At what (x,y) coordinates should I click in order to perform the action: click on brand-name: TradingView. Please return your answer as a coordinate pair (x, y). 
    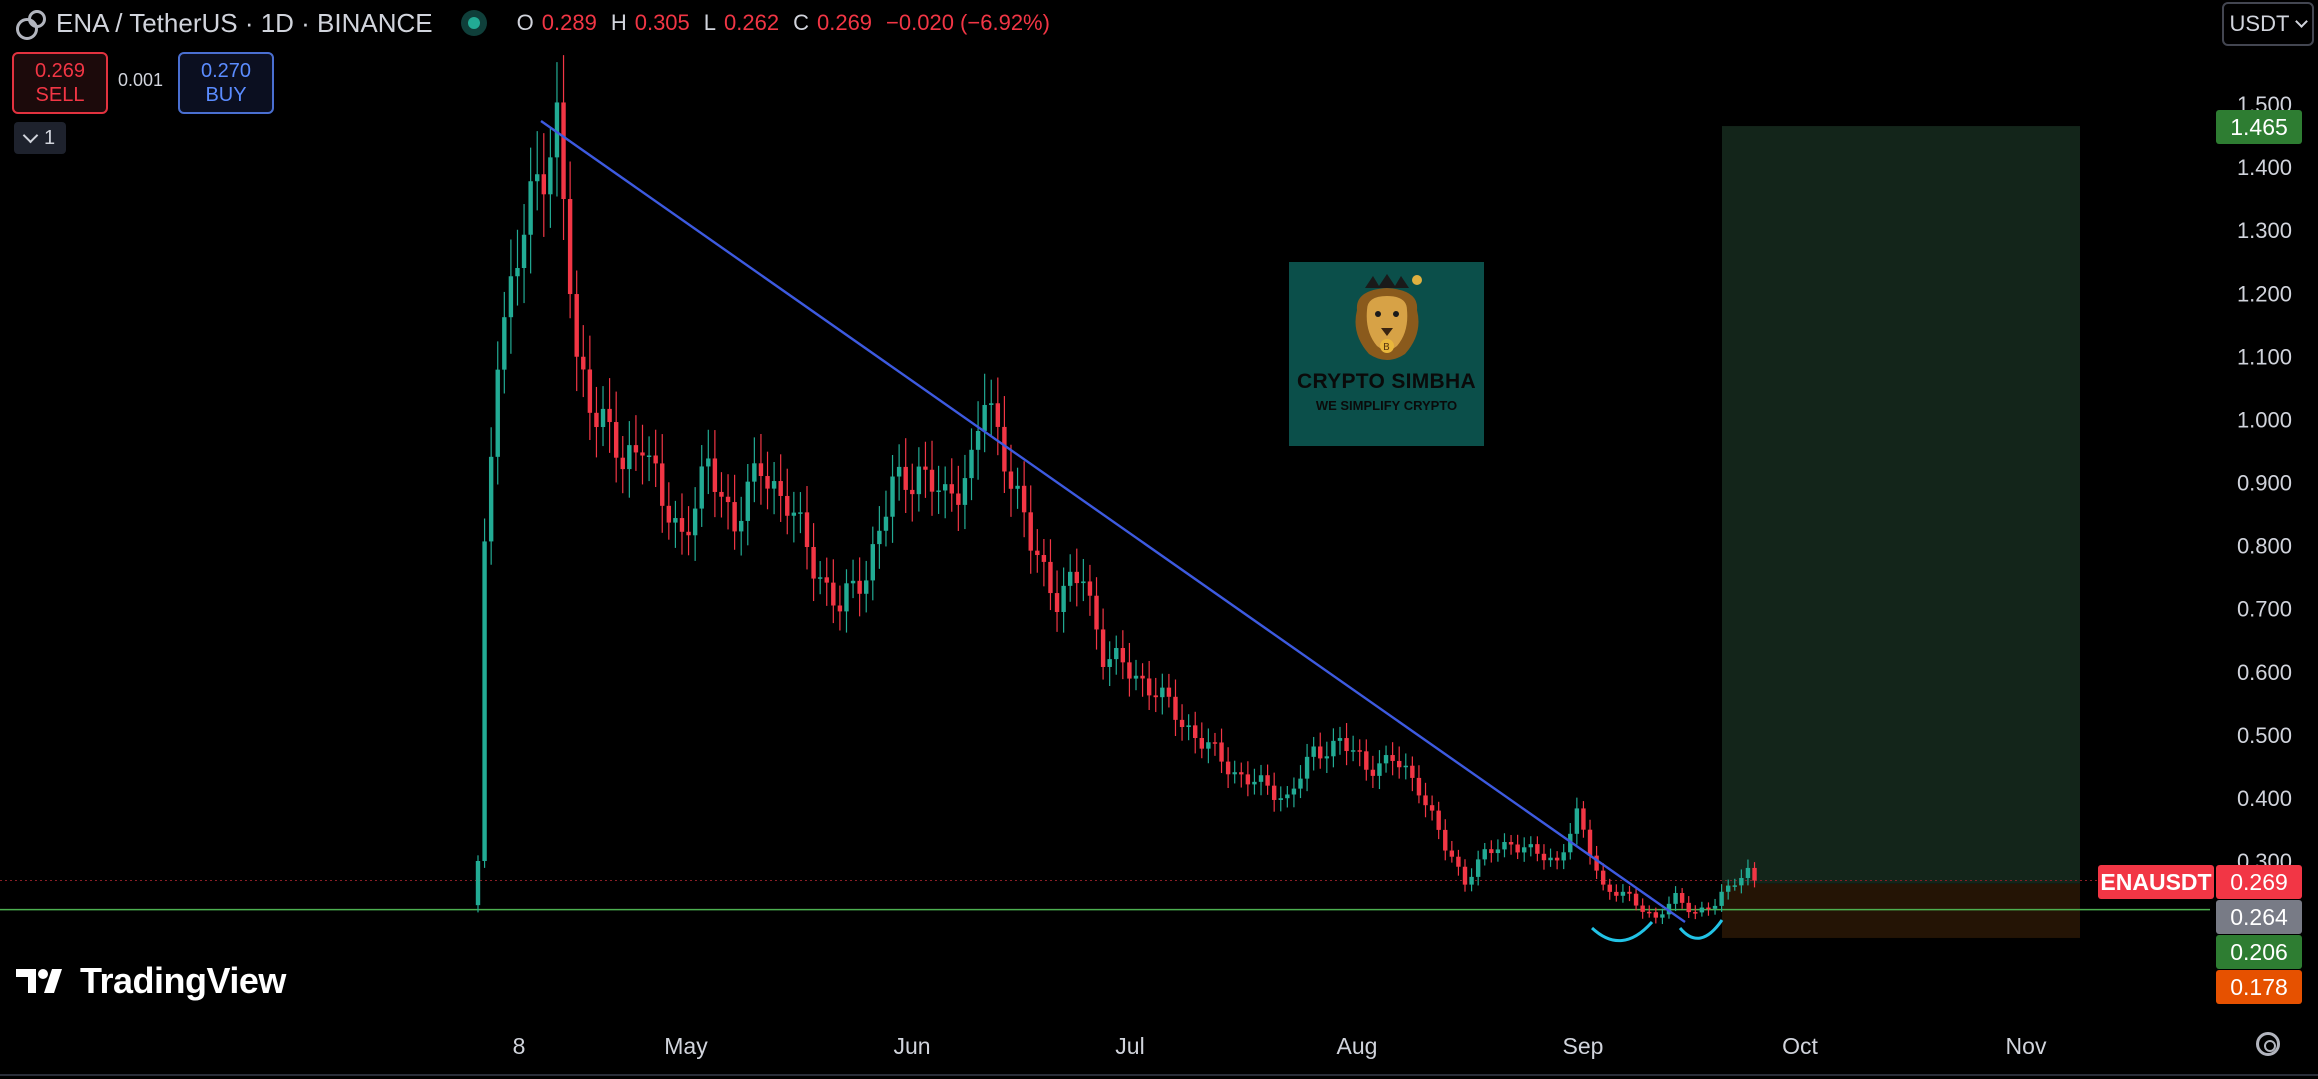
    Looking at the image, I should click on (183, 980).